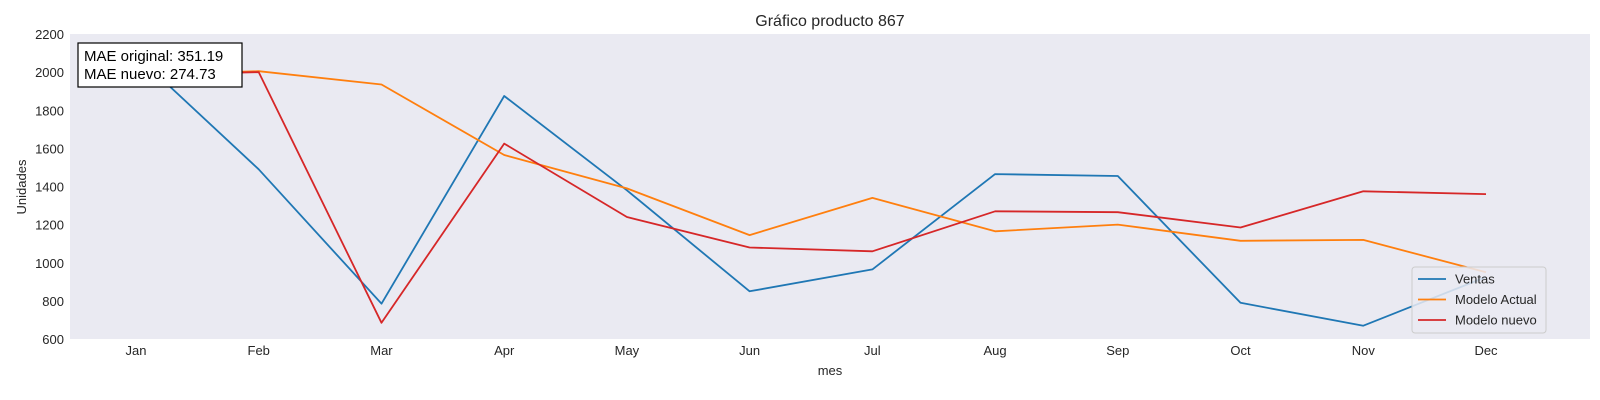  I want to click on y-axis-label: Unidades, so click(21, 186).